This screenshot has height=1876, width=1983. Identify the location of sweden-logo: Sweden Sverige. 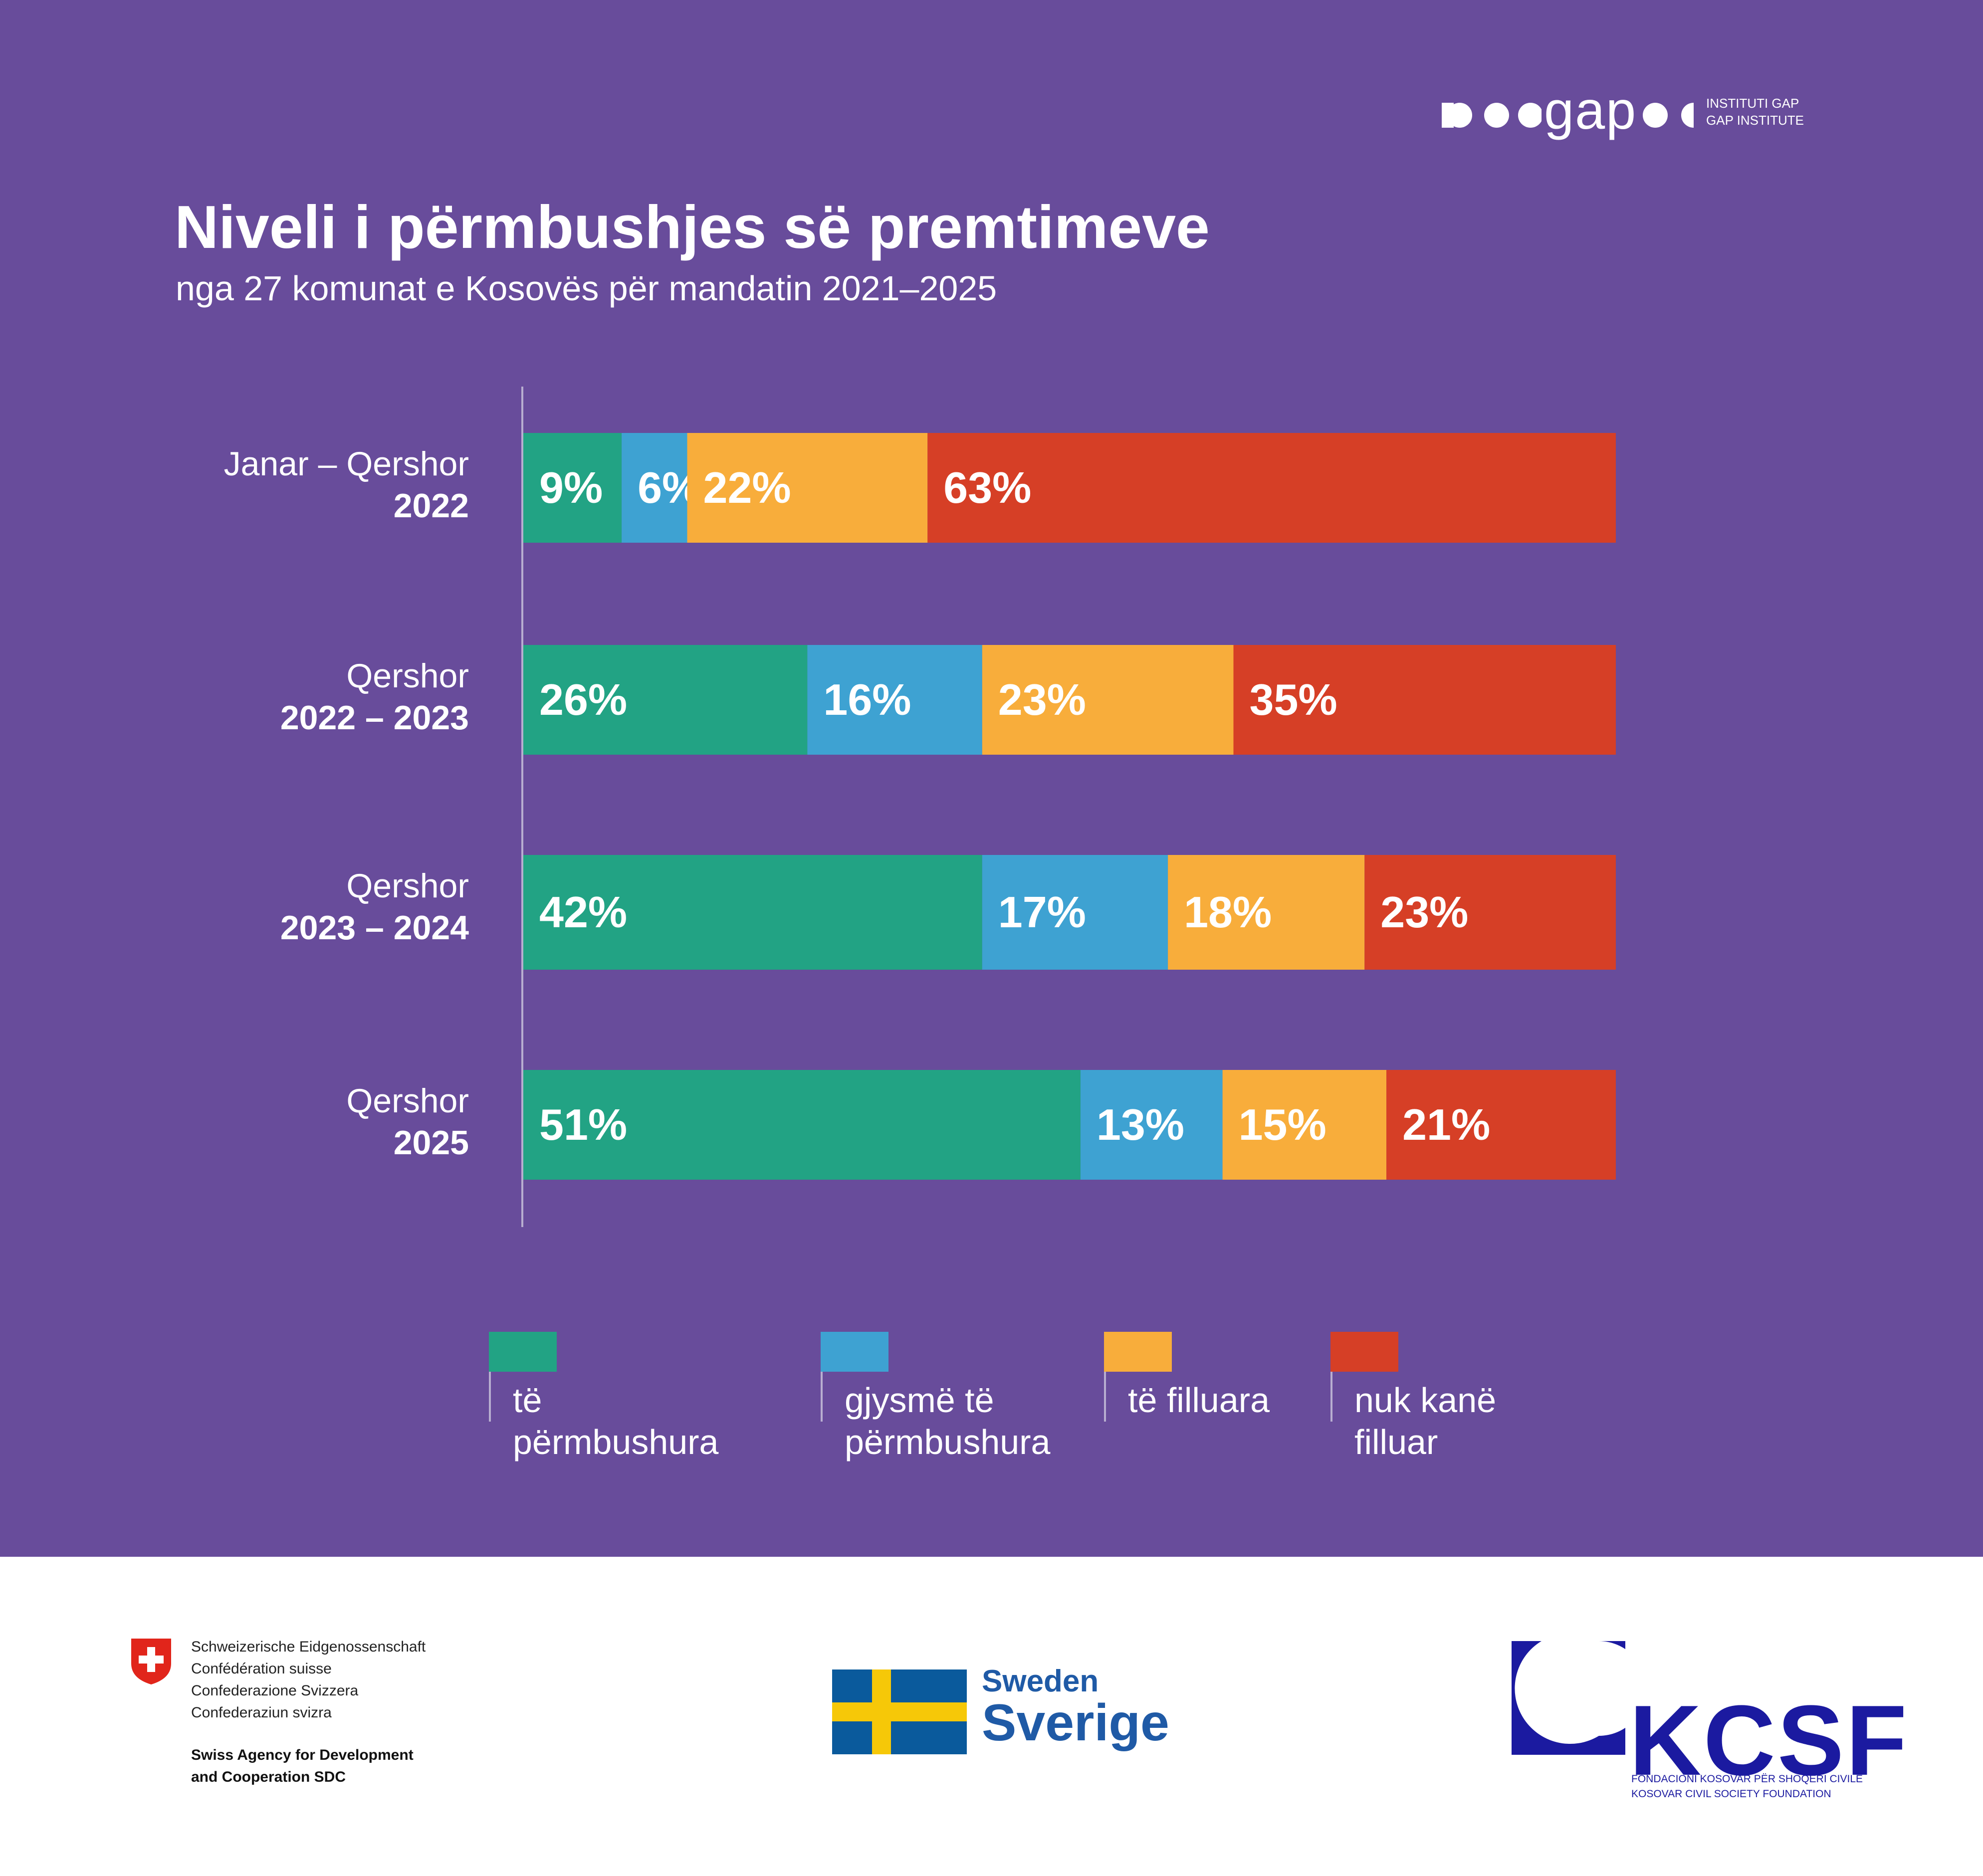
(1006, 1713).